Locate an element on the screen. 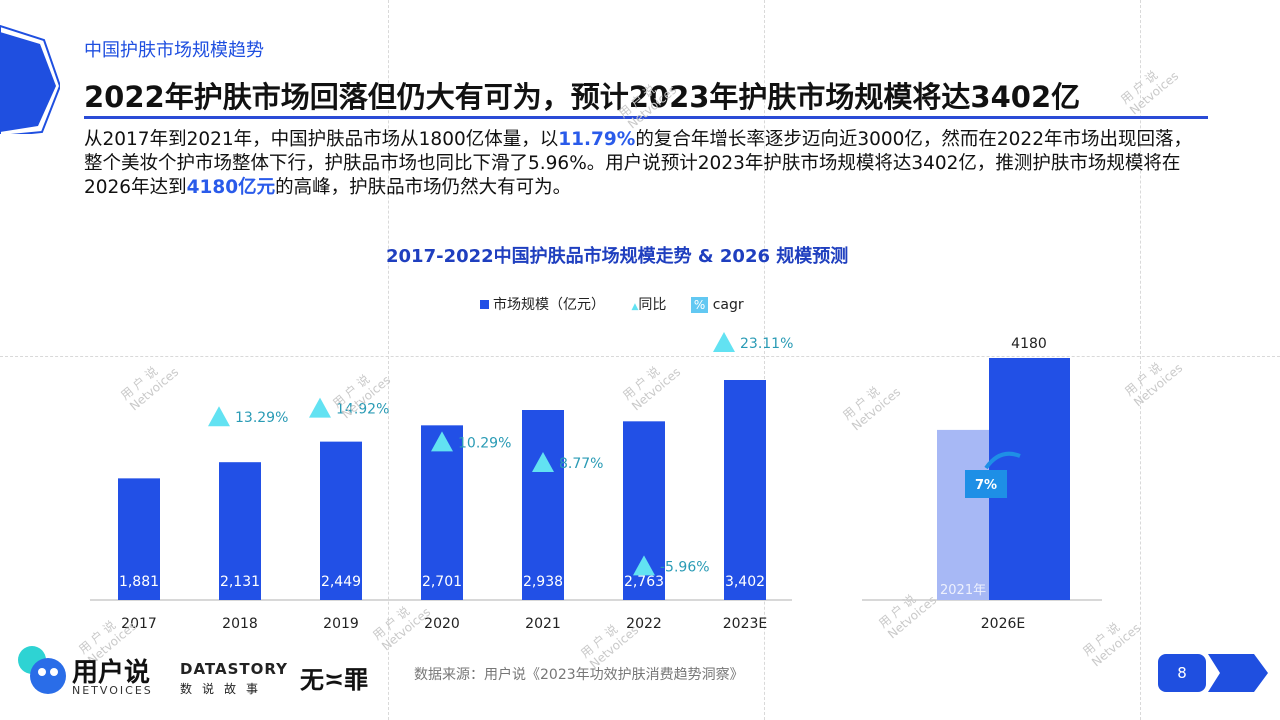 The height and width of the screenshot is (720, 1280). bar-value-label: 2,449 is located at coordinates (341, 582).